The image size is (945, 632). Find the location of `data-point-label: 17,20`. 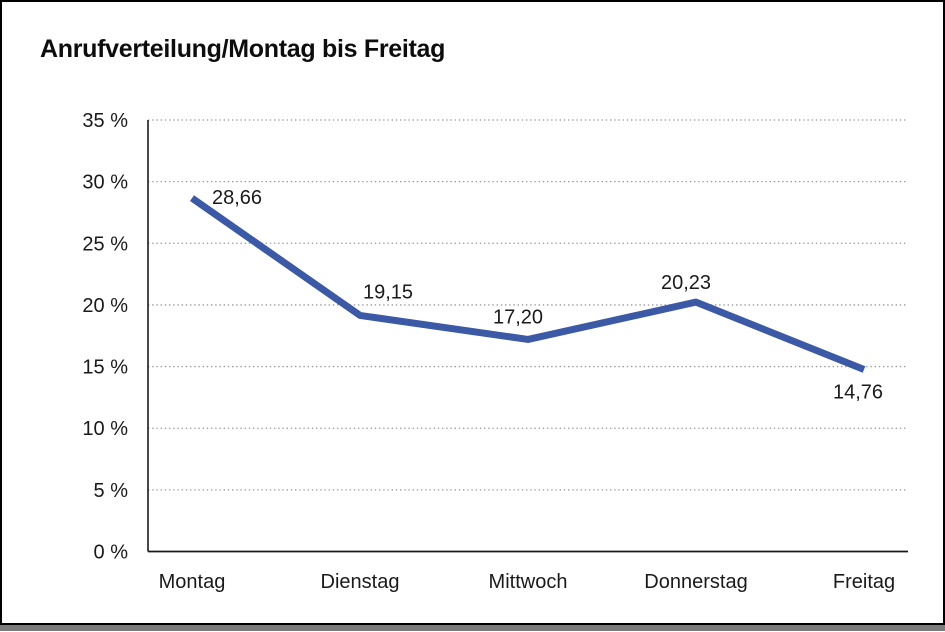

data-point-label: 17,20 is located at coordinates (518, 317).